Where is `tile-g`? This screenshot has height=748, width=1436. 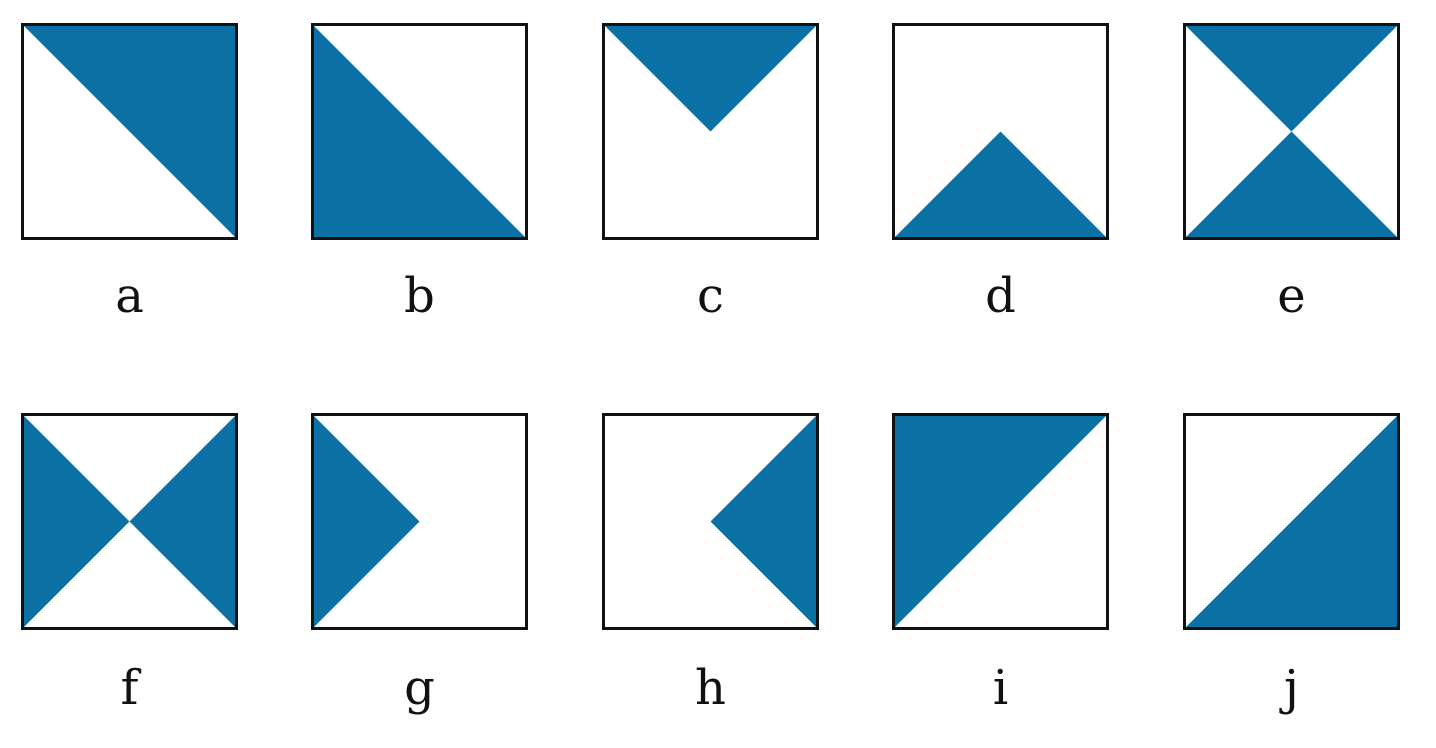 tile-g is located at coordinates (419, 521).